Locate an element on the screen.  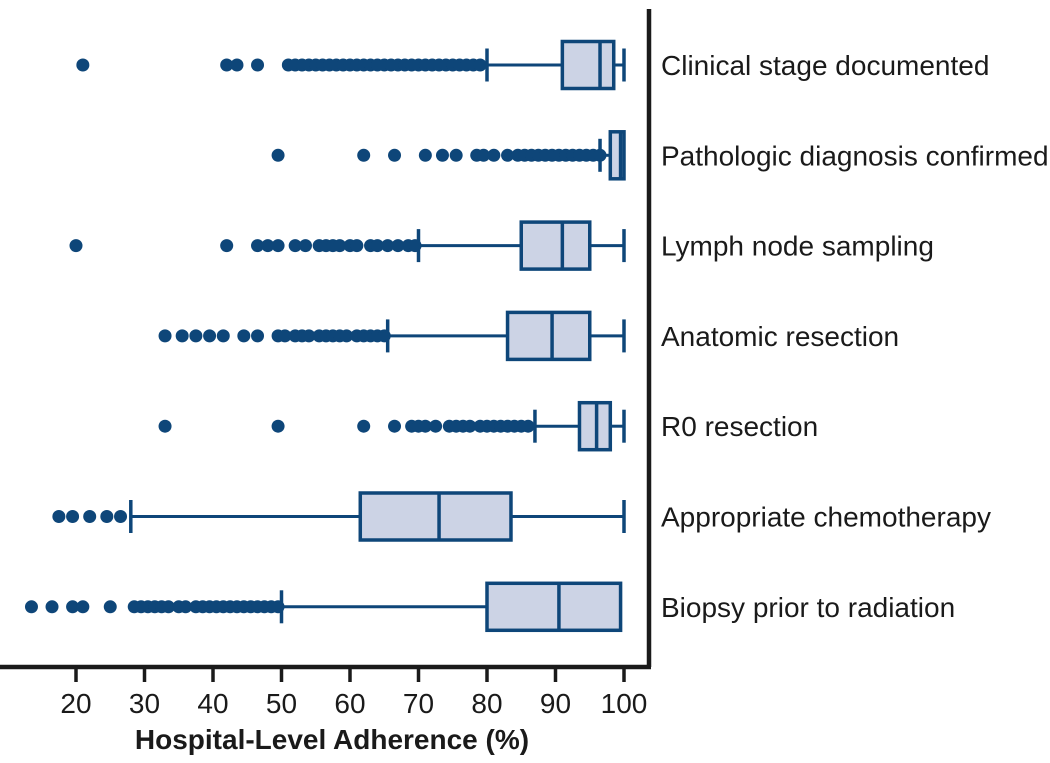
x-tick-label: 100 is located at coordinates (624, 703).